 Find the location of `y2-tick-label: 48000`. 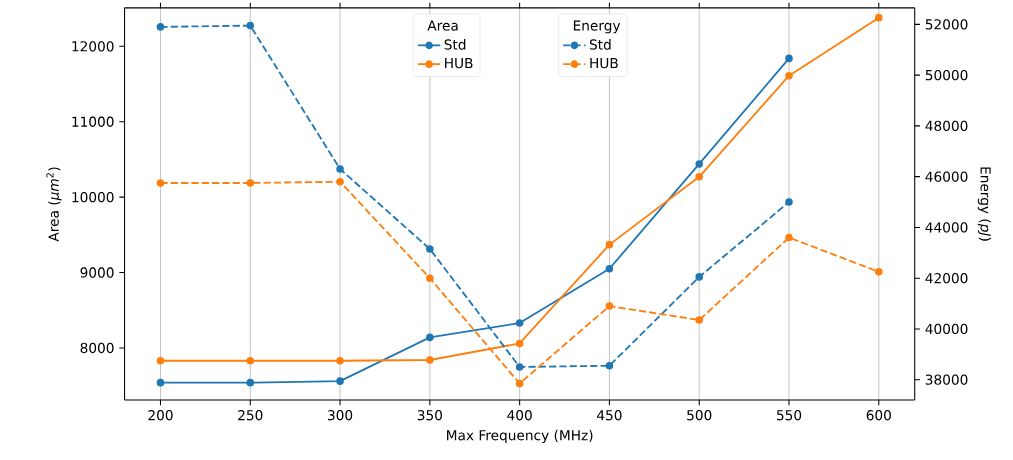

y2-tick-label: 48000 is located at coordinates (946, 126).